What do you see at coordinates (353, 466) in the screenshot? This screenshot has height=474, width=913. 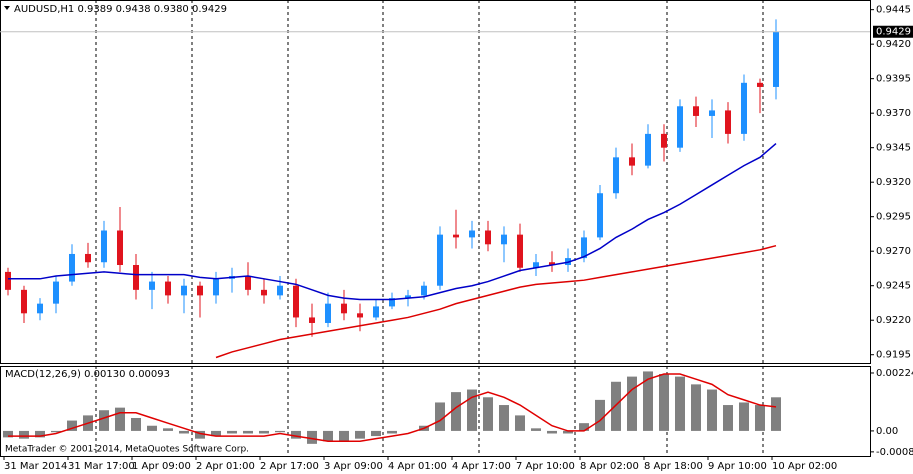 I see `x-tick-label: 3 Apr 09:00` at bounding box center [353, 466].